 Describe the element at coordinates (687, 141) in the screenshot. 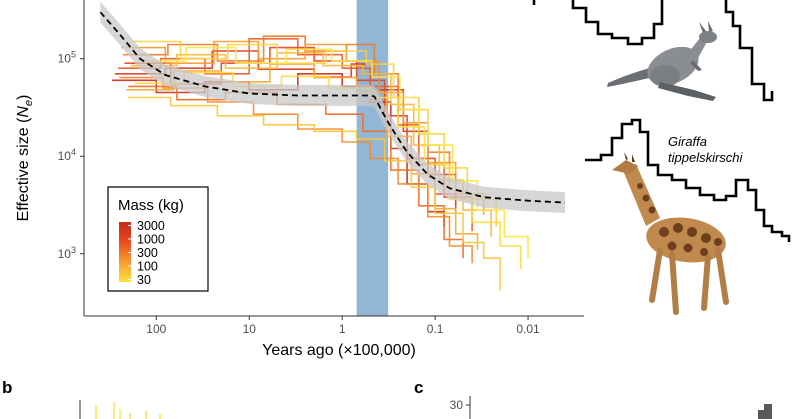

I see `species-label-genus: Giraffa` at that location.